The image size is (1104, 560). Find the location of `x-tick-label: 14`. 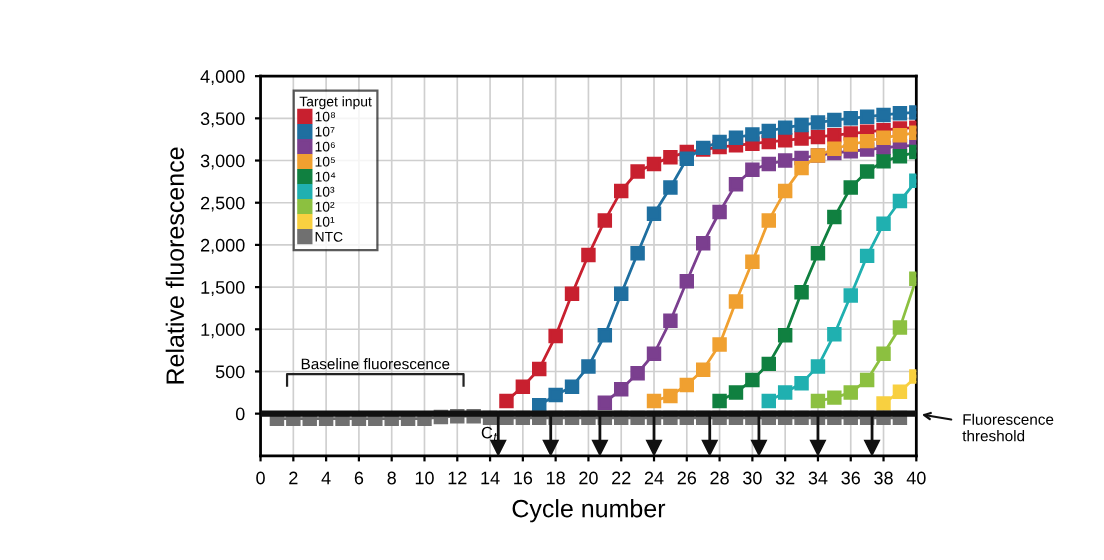

x-tick-label: 14 is located at coordinates (490, 478).